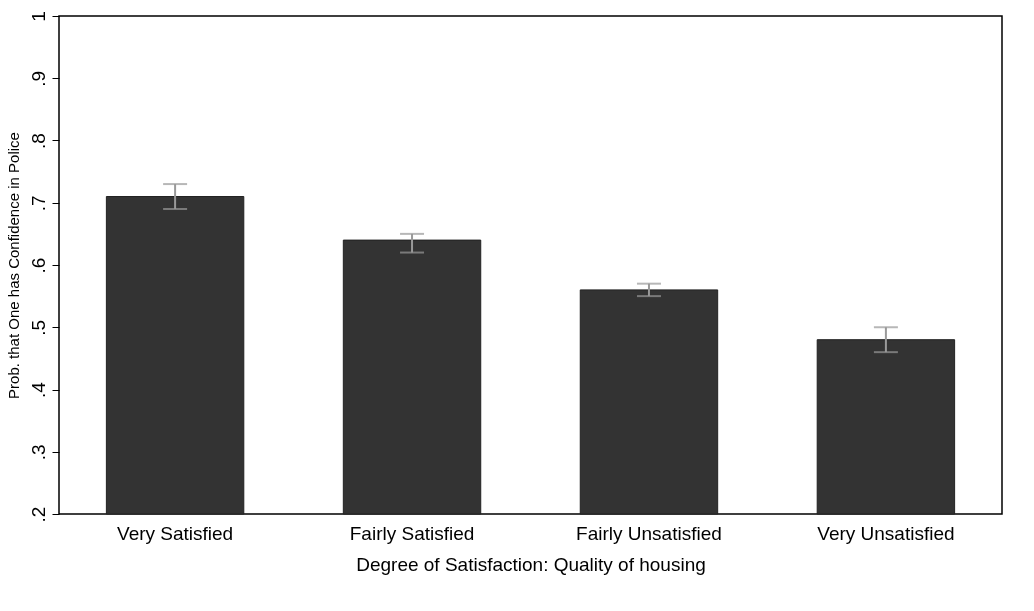 This screenshot has width=1034, height=611. I want to click on y-tick-label: .6, so click(38, 265).